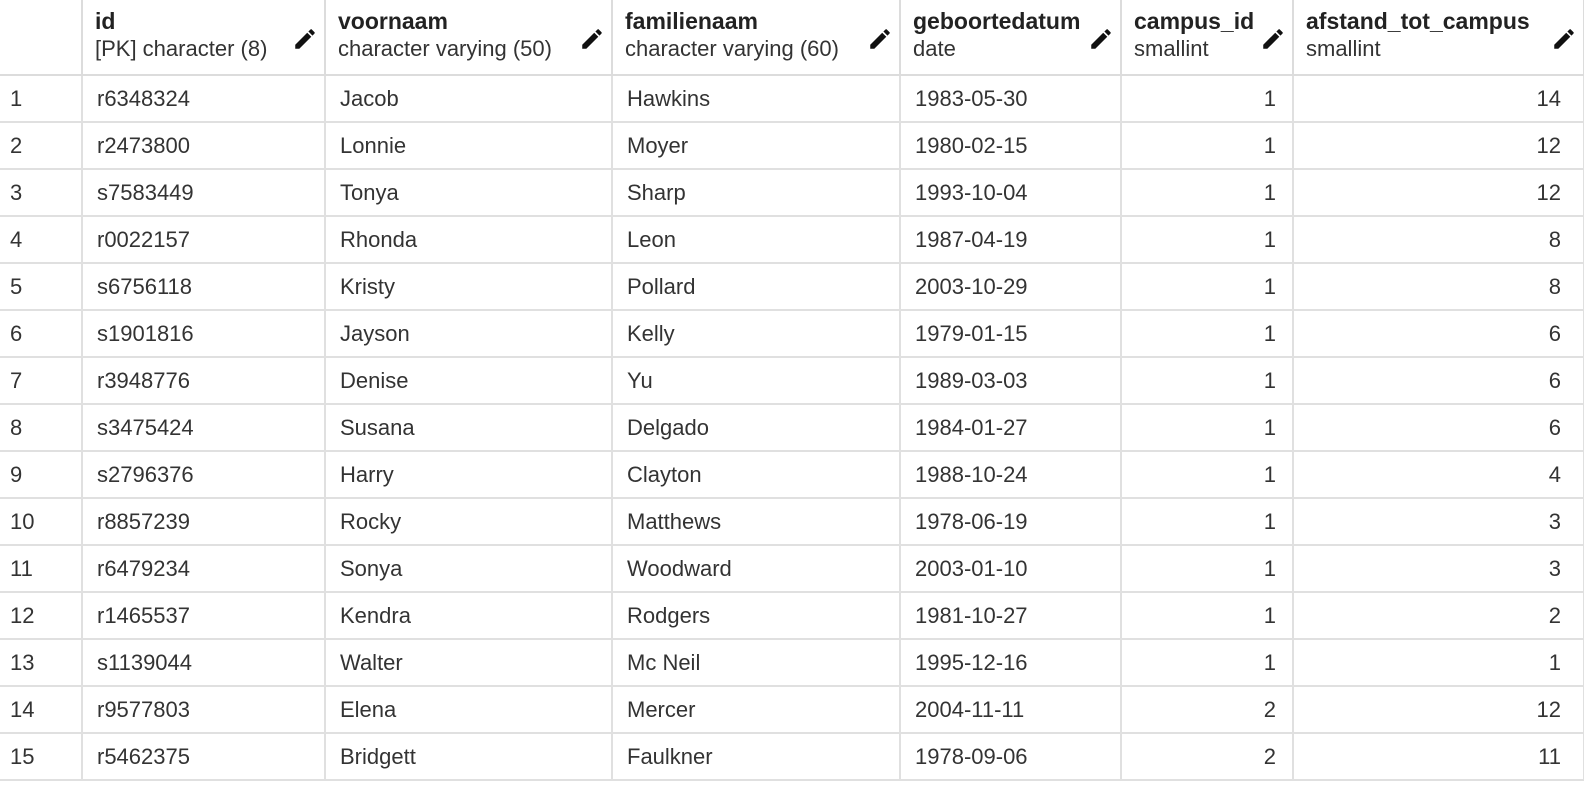 This screenshot has width=1584, height=812. Describe the element at coordinates (756, 146) in the screenshot. I see `cell-familienaam: Moyer` at that location.